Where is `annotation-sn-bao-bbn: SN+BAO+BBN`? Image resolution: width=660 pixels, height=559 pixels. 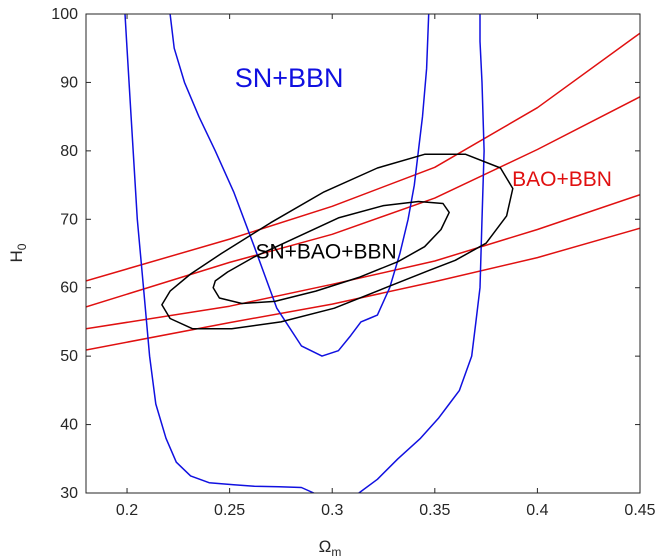 annotation-sn-bao-bbn: SN+BAO+BBN is located at coordinates (325, 251).